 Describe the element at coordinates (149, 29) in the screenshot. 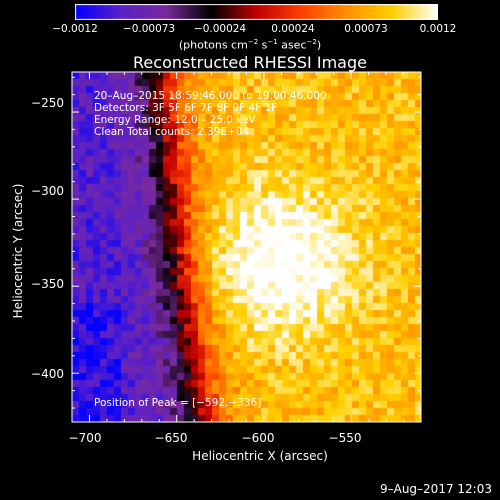

I see `colorbar-tick: −0.00073` at that location.